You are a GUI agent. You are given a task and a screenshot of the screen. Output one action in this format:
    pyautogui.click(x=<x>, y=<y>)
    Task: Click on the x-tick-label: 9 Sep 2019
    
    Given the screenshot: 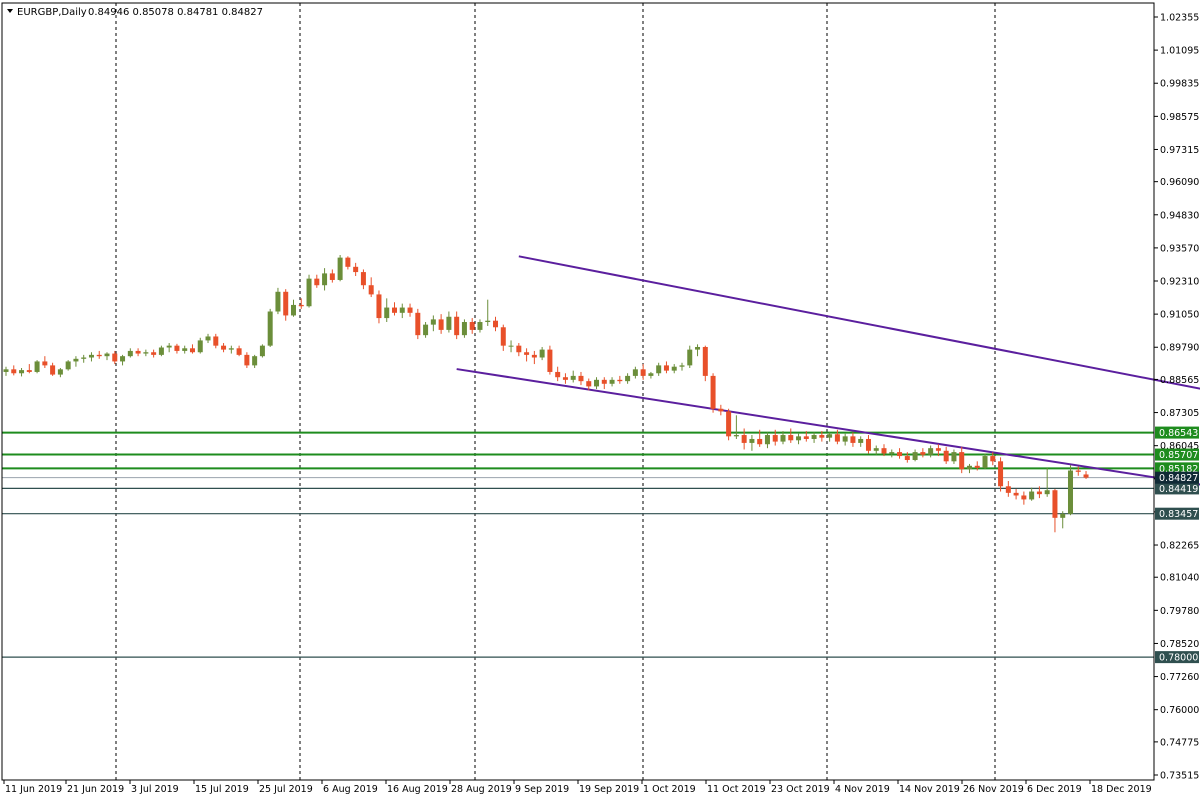 What is the action you would take?
    pyautogui.click(x=542, y=789)
    